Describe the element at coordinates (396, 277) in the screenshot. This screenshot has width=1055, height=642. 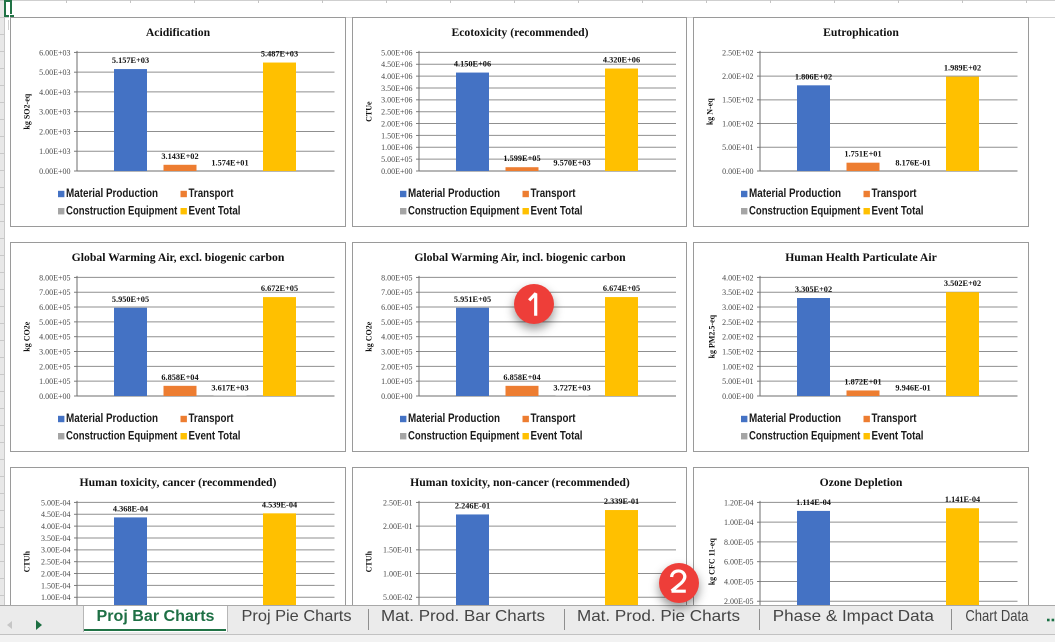
I see `svg-text: 8.00E+05` at that location.